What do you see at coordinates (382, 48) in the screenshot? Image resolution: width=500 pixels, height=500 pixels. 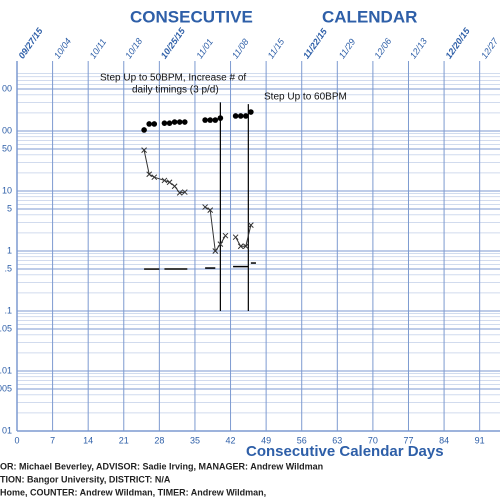 I see `date-label: 12/06` at bounding box center [382, 48].